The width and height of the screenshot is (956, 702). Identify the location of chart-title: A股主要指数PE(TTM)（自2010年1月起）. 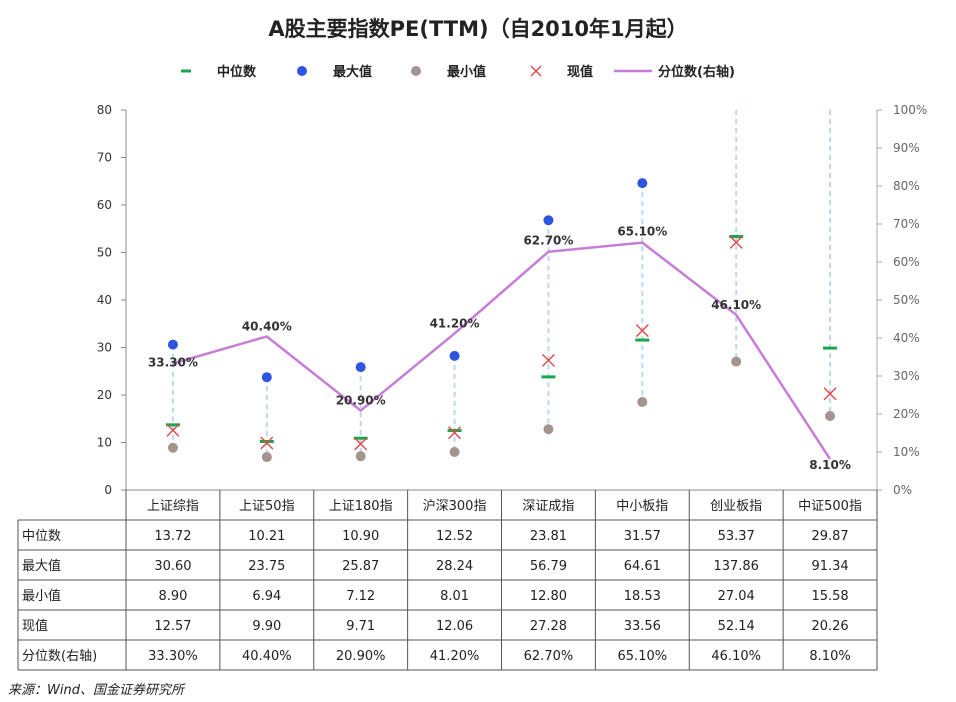
(477, 29).